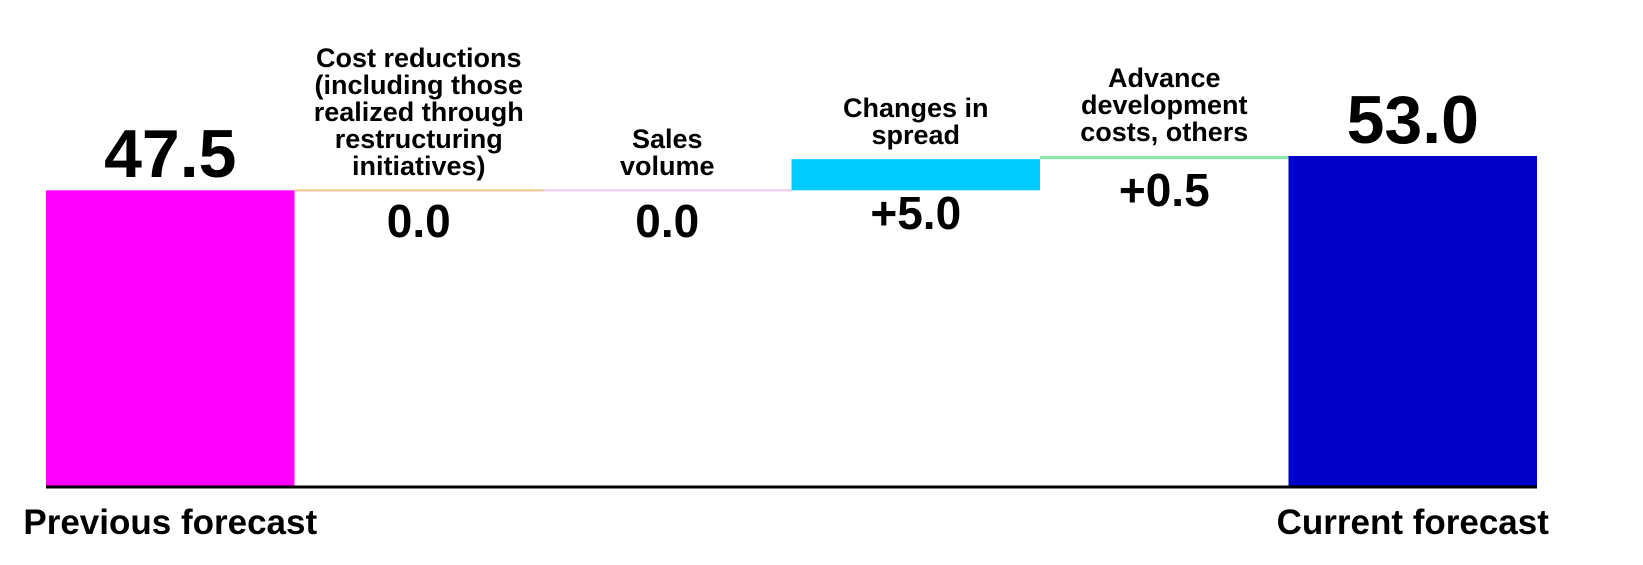 The image size is (1643, 565). What do you see at coordinates (170, 522) in the screenshot?
I see `category-label: Previous forecast` at bounding box center [170, 522].